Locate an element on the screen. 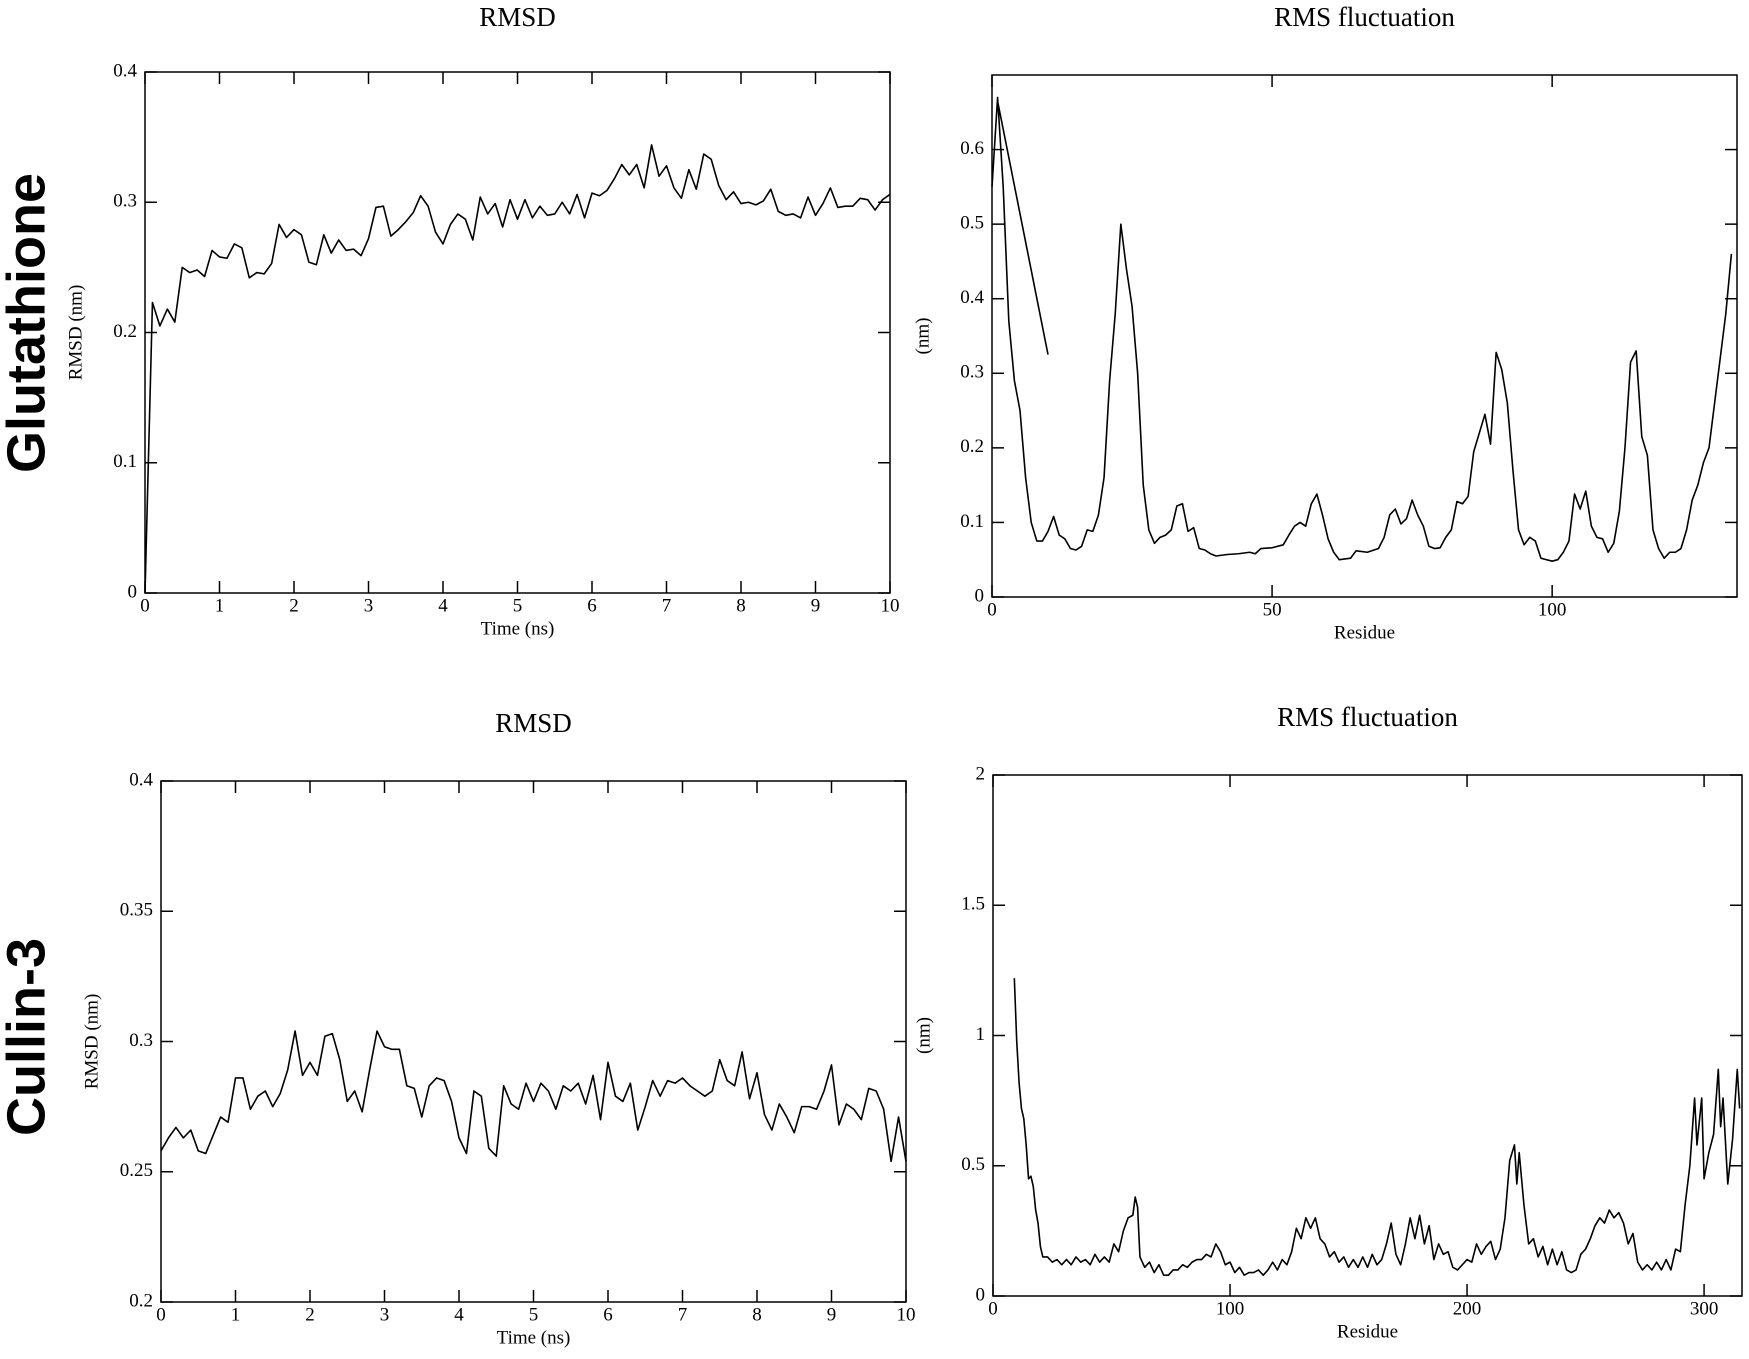  x-tick-label: 50 is located at coordinates (1272, 609).